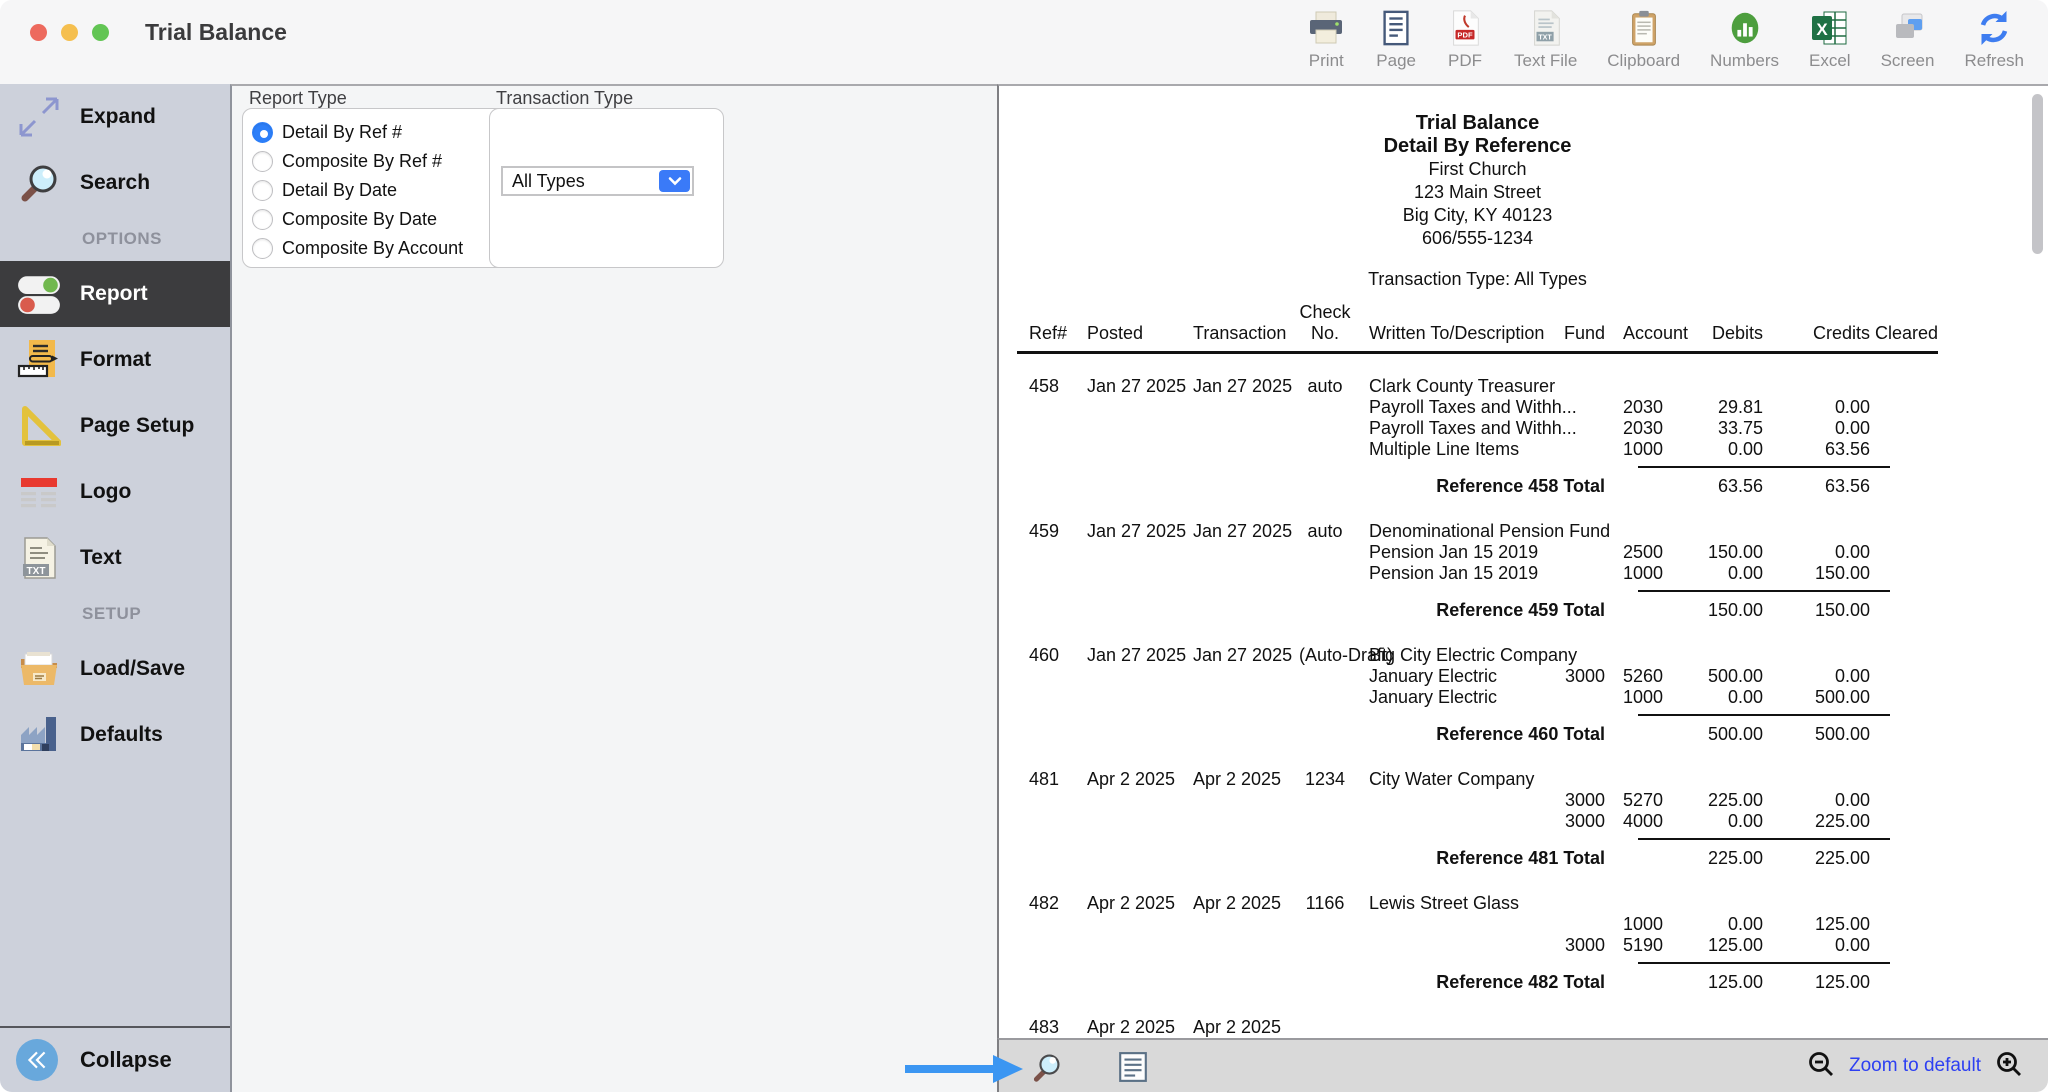 The width and height of the screenshot is (2048, 1092). What do you see at coordinates (1643, 676) in the screenshot?
I see `table-cell: 5260` at bounding box center [1643, 676].